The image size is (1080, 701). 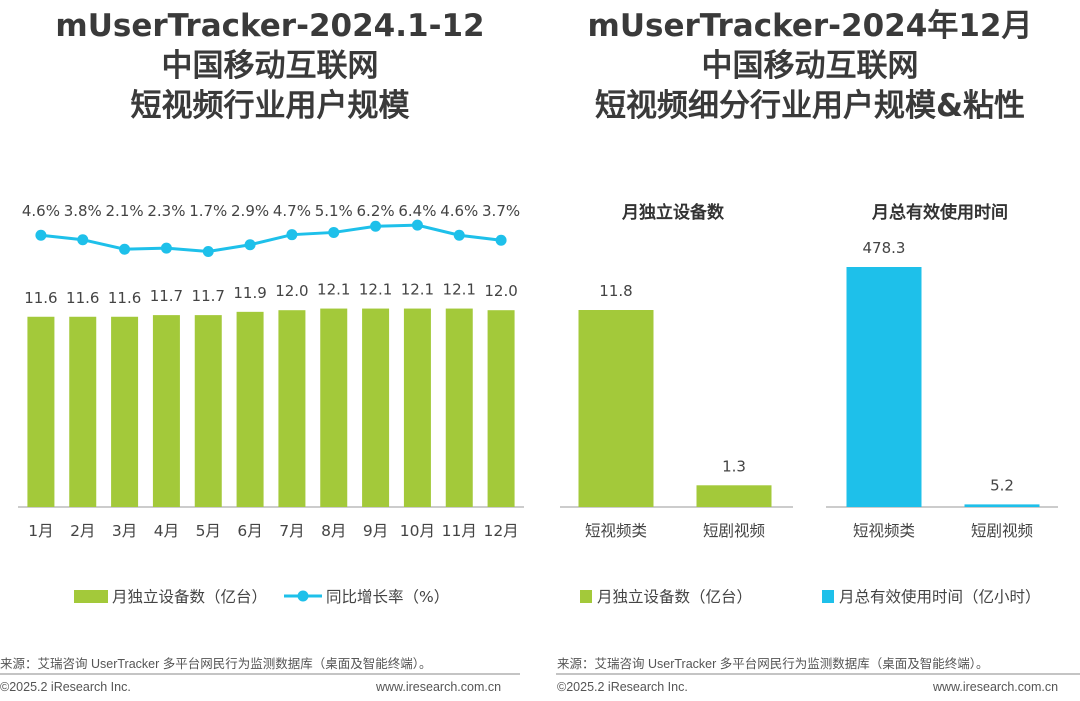 What do you see at coordinates (417, 531) in the screenshot?
I see `x-tick-label: 10月` at bounding box center [417, 531].